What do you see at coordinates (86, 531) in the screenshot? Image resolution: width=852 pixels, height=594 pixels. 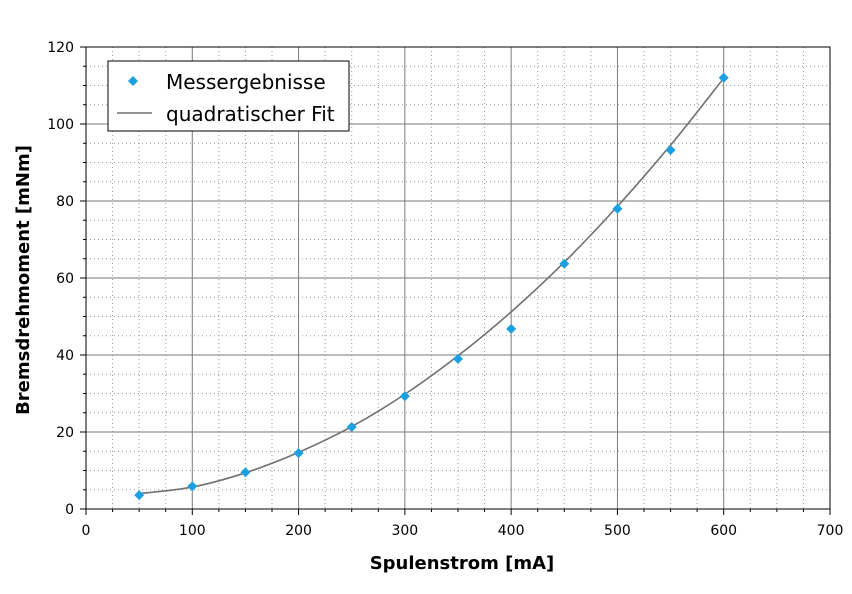 I see `x-tick-label: 0` at bounding box center [86, 531].